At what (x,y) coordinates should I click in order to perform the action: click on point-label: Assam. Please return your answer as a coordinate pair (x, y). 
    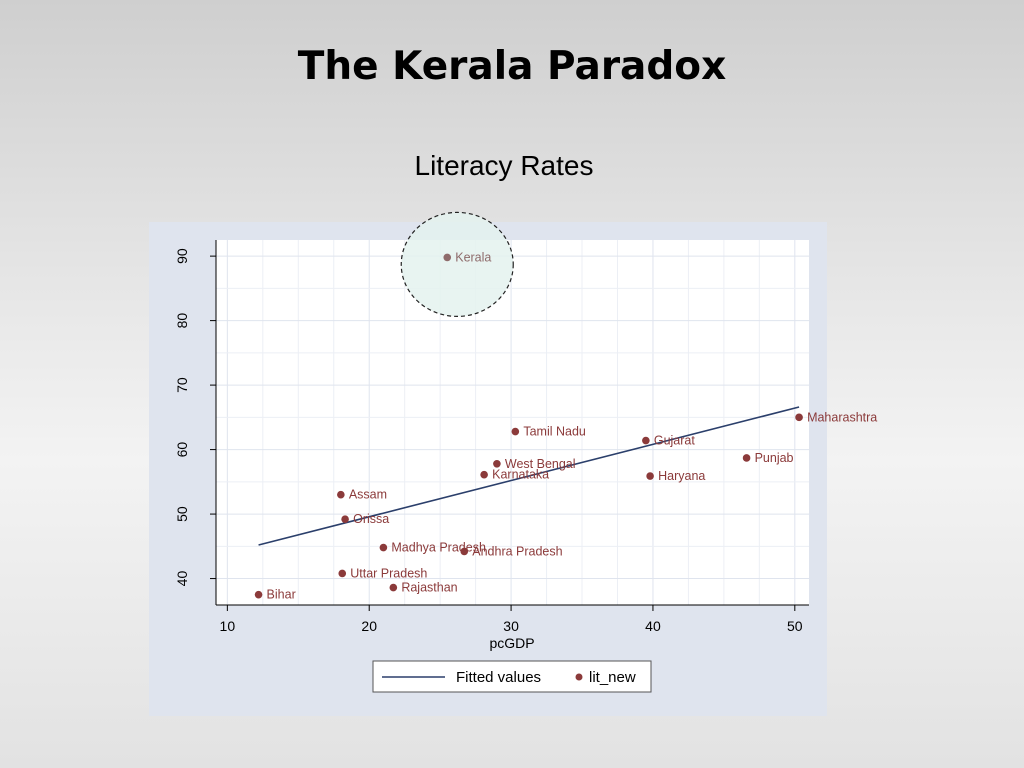
    Looking at the image, I should click on (368, 495).